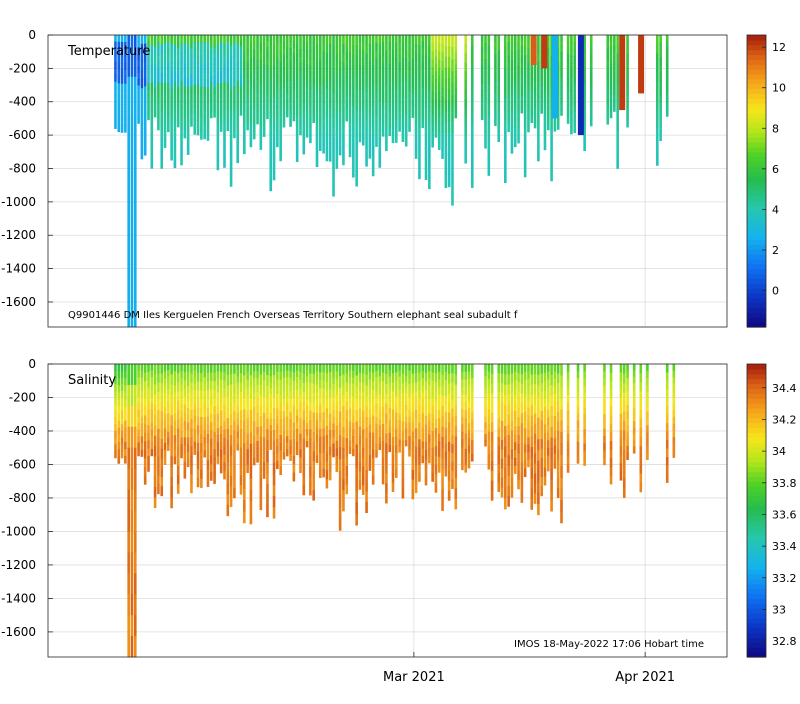  Describe the element at coordinates (756, 218) in the screenshot. I see `colorbar-segment` at that location.